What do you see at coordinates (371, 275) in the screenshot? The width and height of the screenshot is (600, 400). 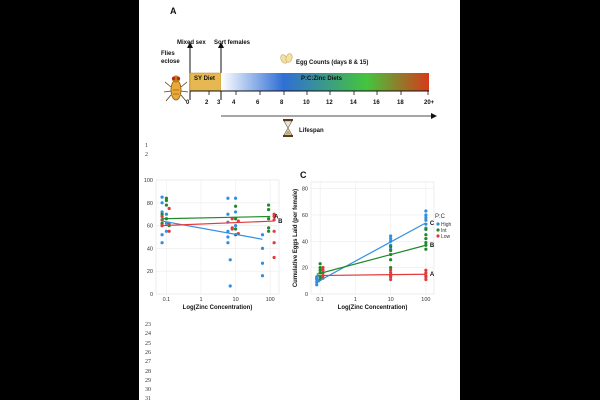 I see `fit-line-low` at bounding box center [371, 275].